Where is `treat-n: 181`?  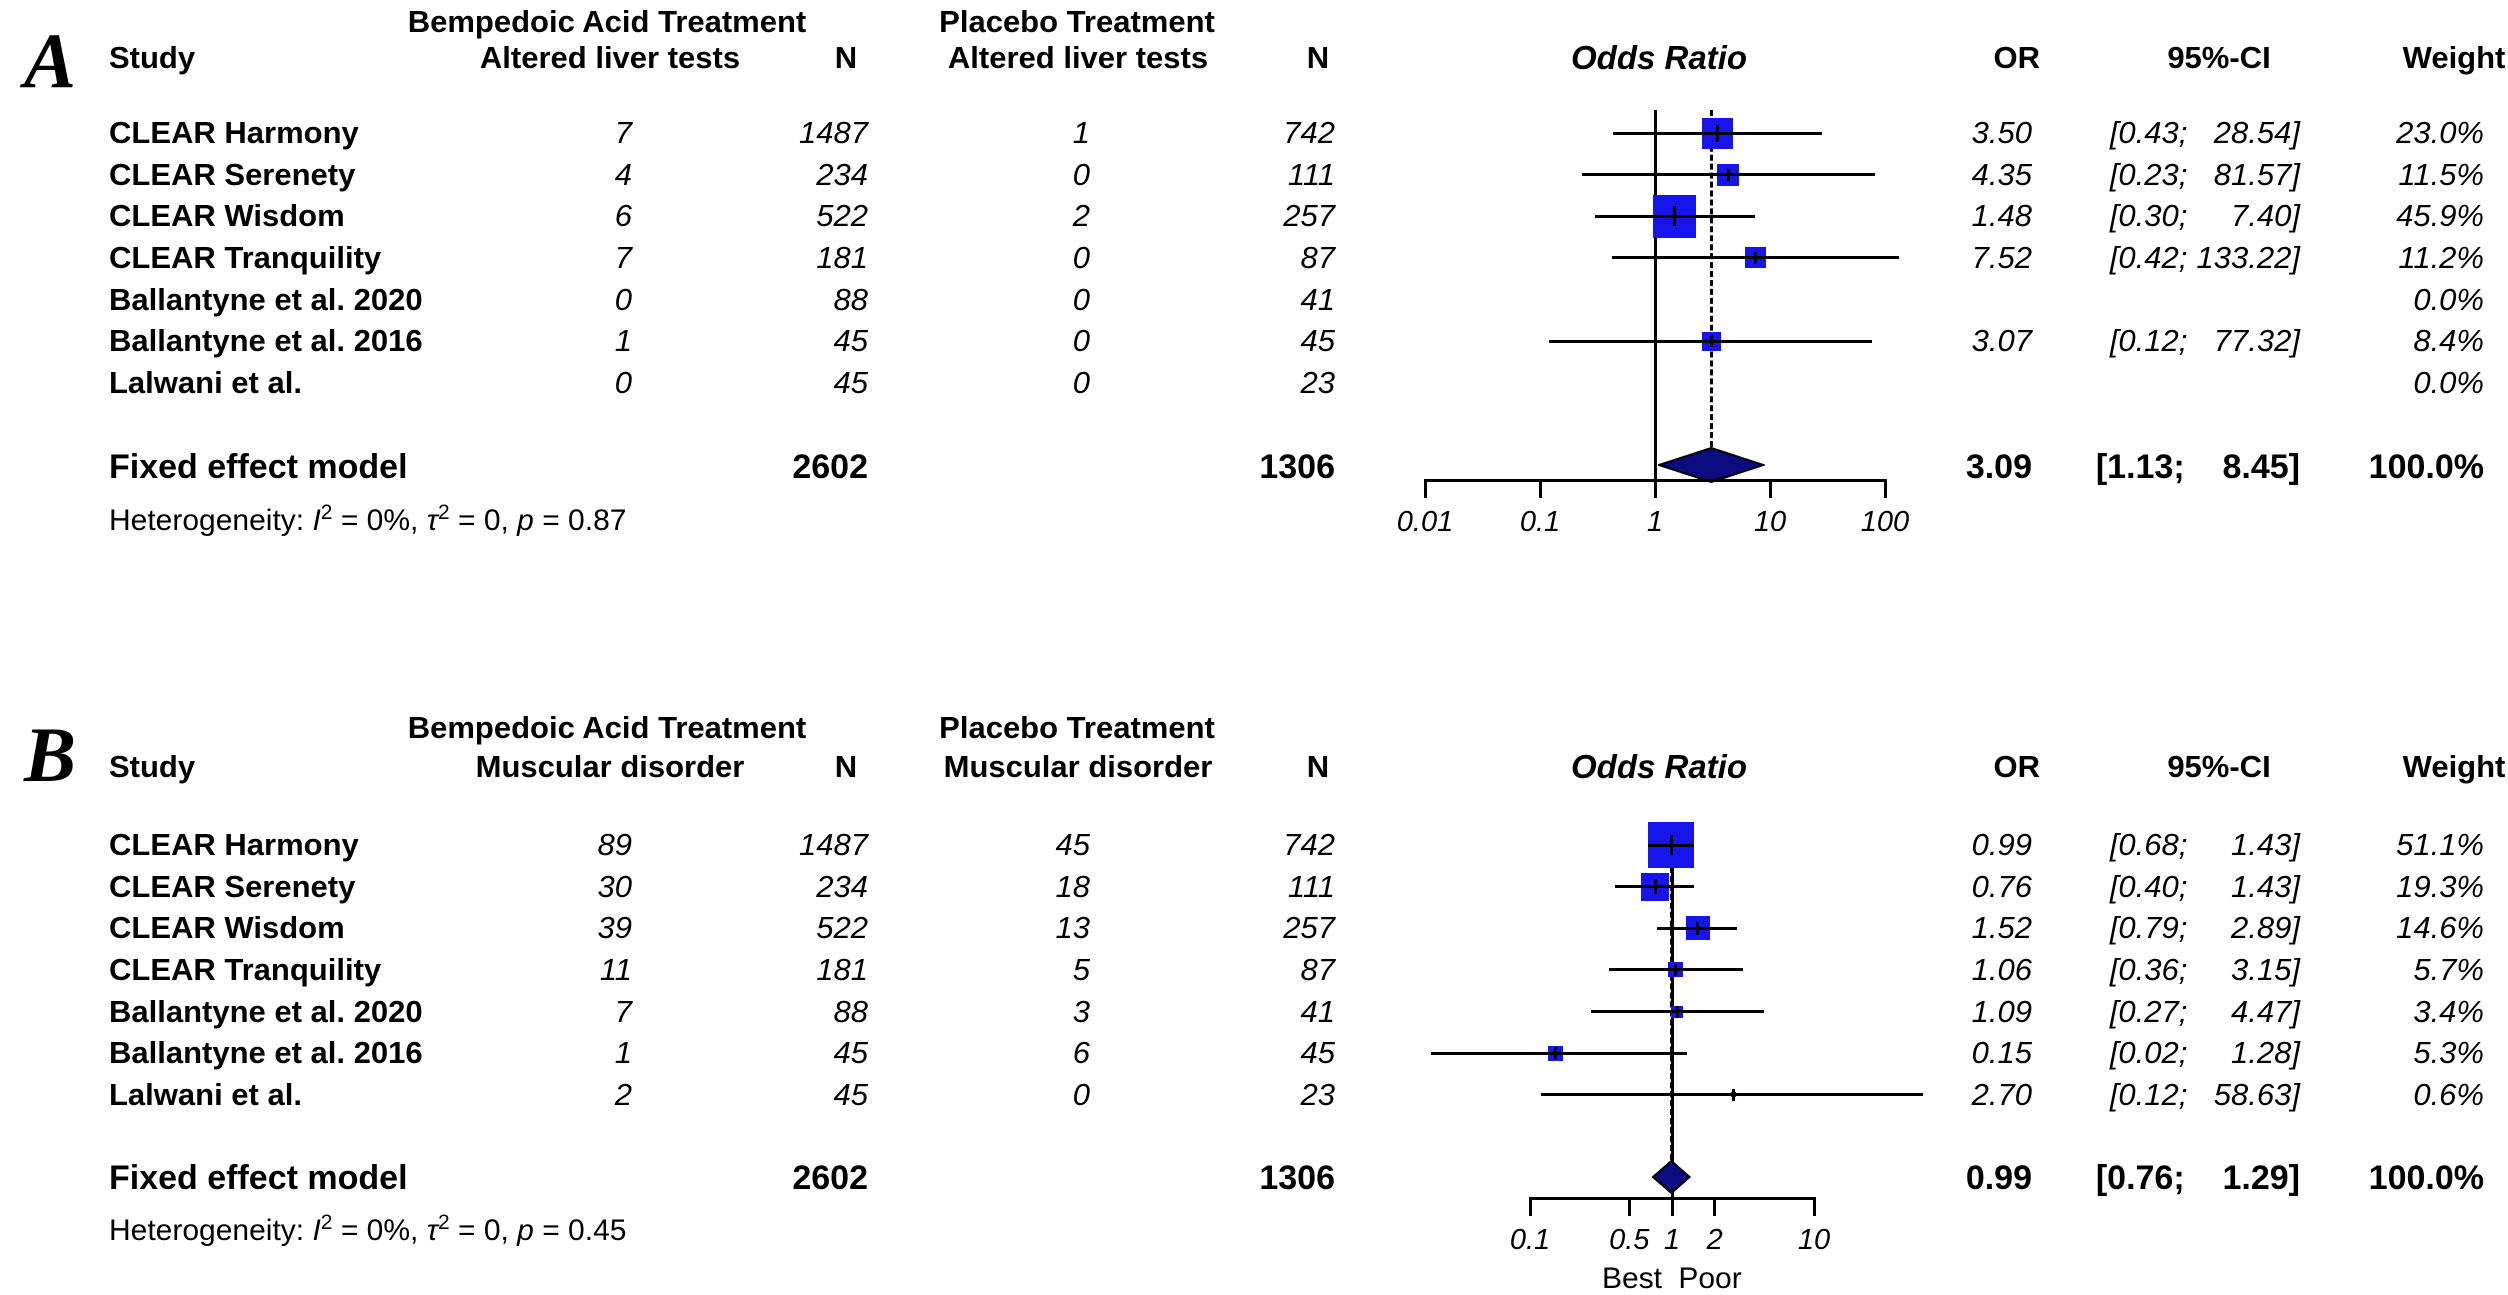
treat-n: 181 is located at coordinates (842, 257).